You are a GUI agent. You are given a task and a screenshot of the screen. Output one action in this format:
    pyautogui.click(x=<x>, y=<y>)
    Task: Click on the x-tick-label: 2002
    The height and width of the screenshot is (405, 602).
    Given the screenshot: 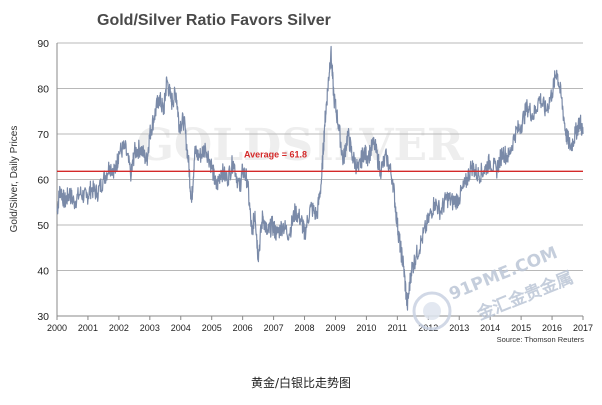 What is the action you would take?
    pyautogui.click(x=119, y=328)
    